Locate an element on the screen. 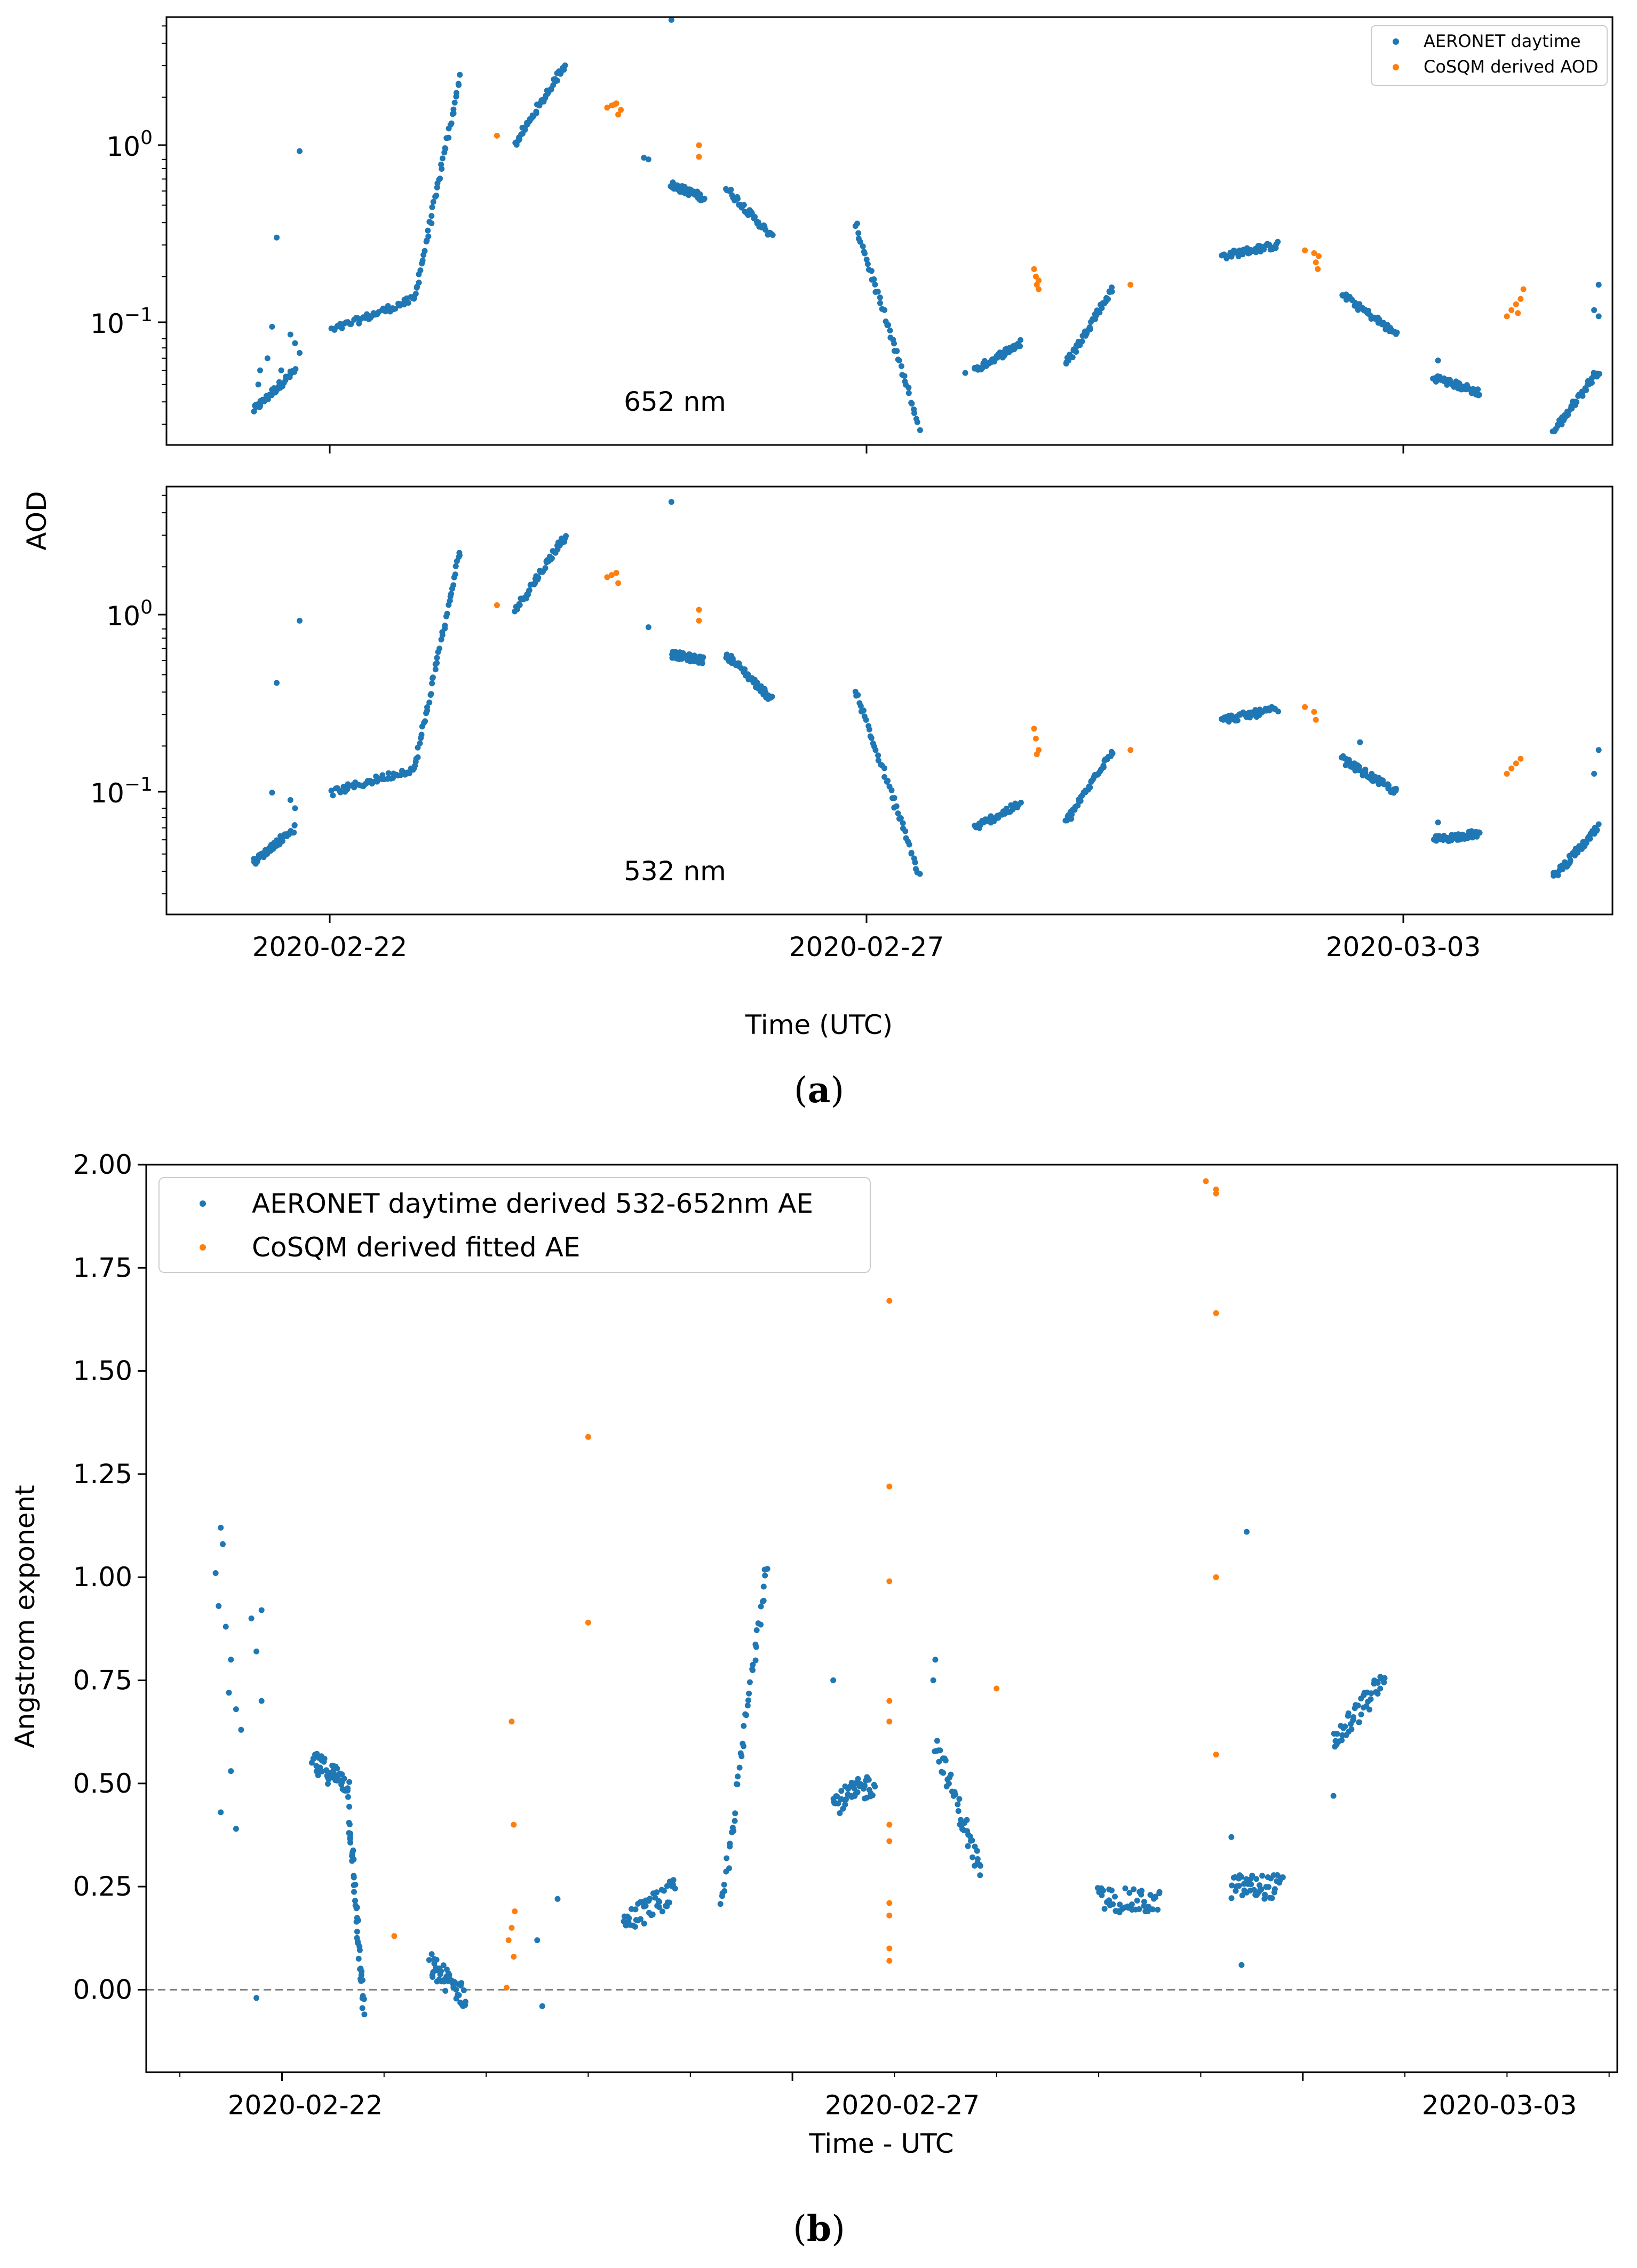  aod-532nm-aeronet-segment-5-point is located at coordinates (748, 675).